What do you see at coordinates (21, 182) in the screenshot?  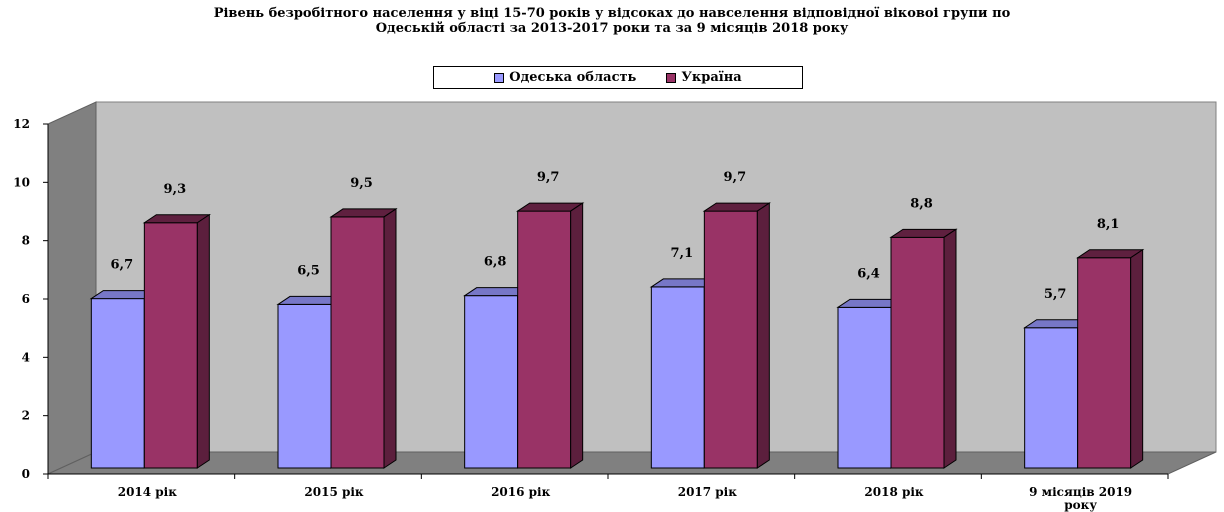 I see `y-tick-label: 10` at bounding box center [21, 182].